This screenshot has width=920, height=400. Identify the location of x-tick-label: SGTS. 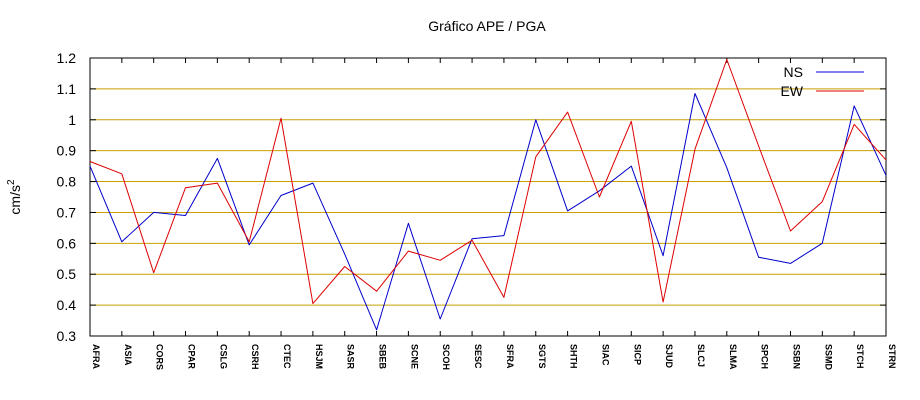
(542, 356).